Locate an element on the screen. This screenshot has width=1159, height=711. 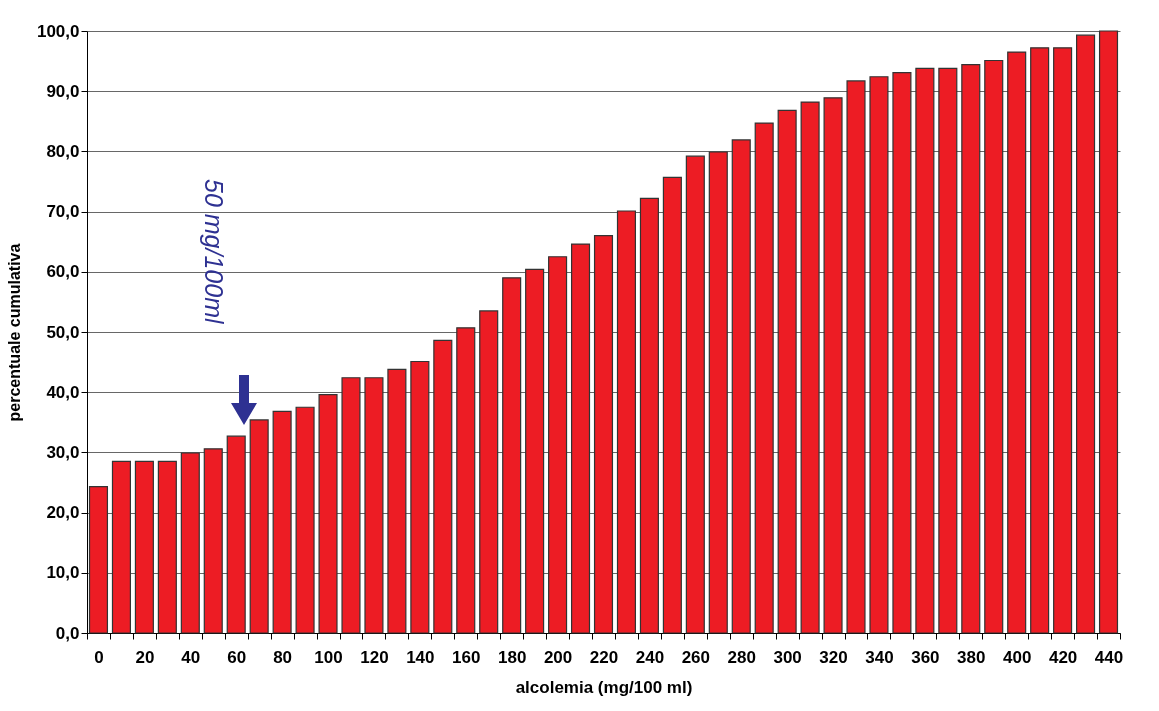
x-tick-label: 140 is located at coordinates (420, 657).